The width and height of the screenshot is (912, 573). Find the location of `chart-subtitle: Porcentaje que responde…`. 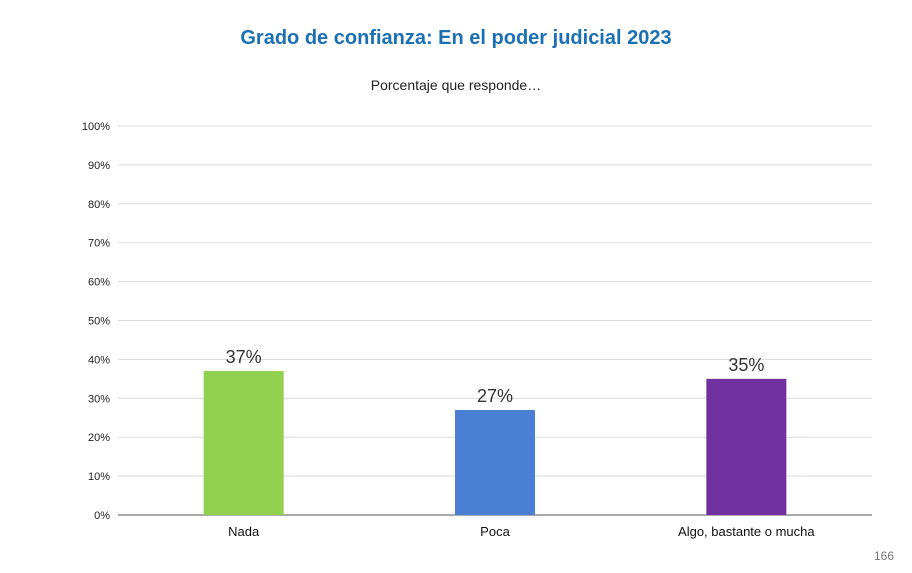

chart-subtitle: Porcentaje que responde… is located at coordinates (456, 85).